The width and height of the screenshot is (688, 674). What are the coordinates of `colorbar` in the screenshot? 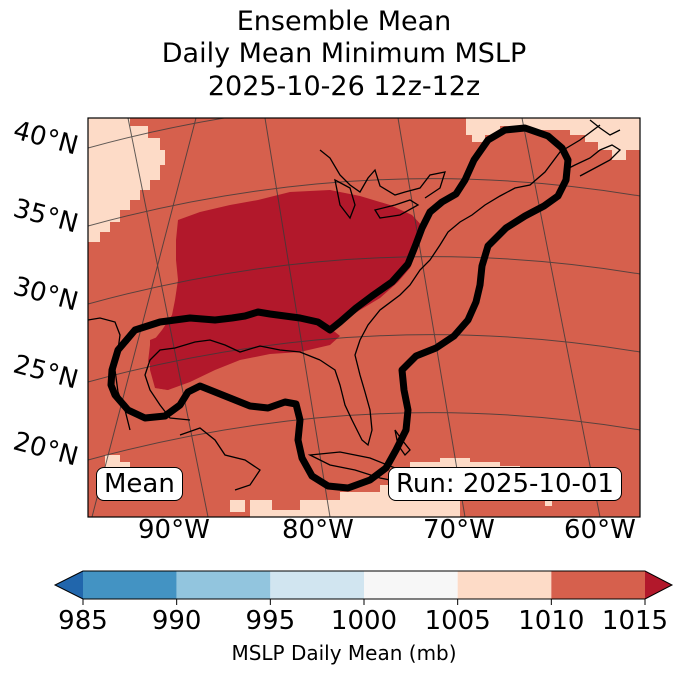 It's located at (363, 587).